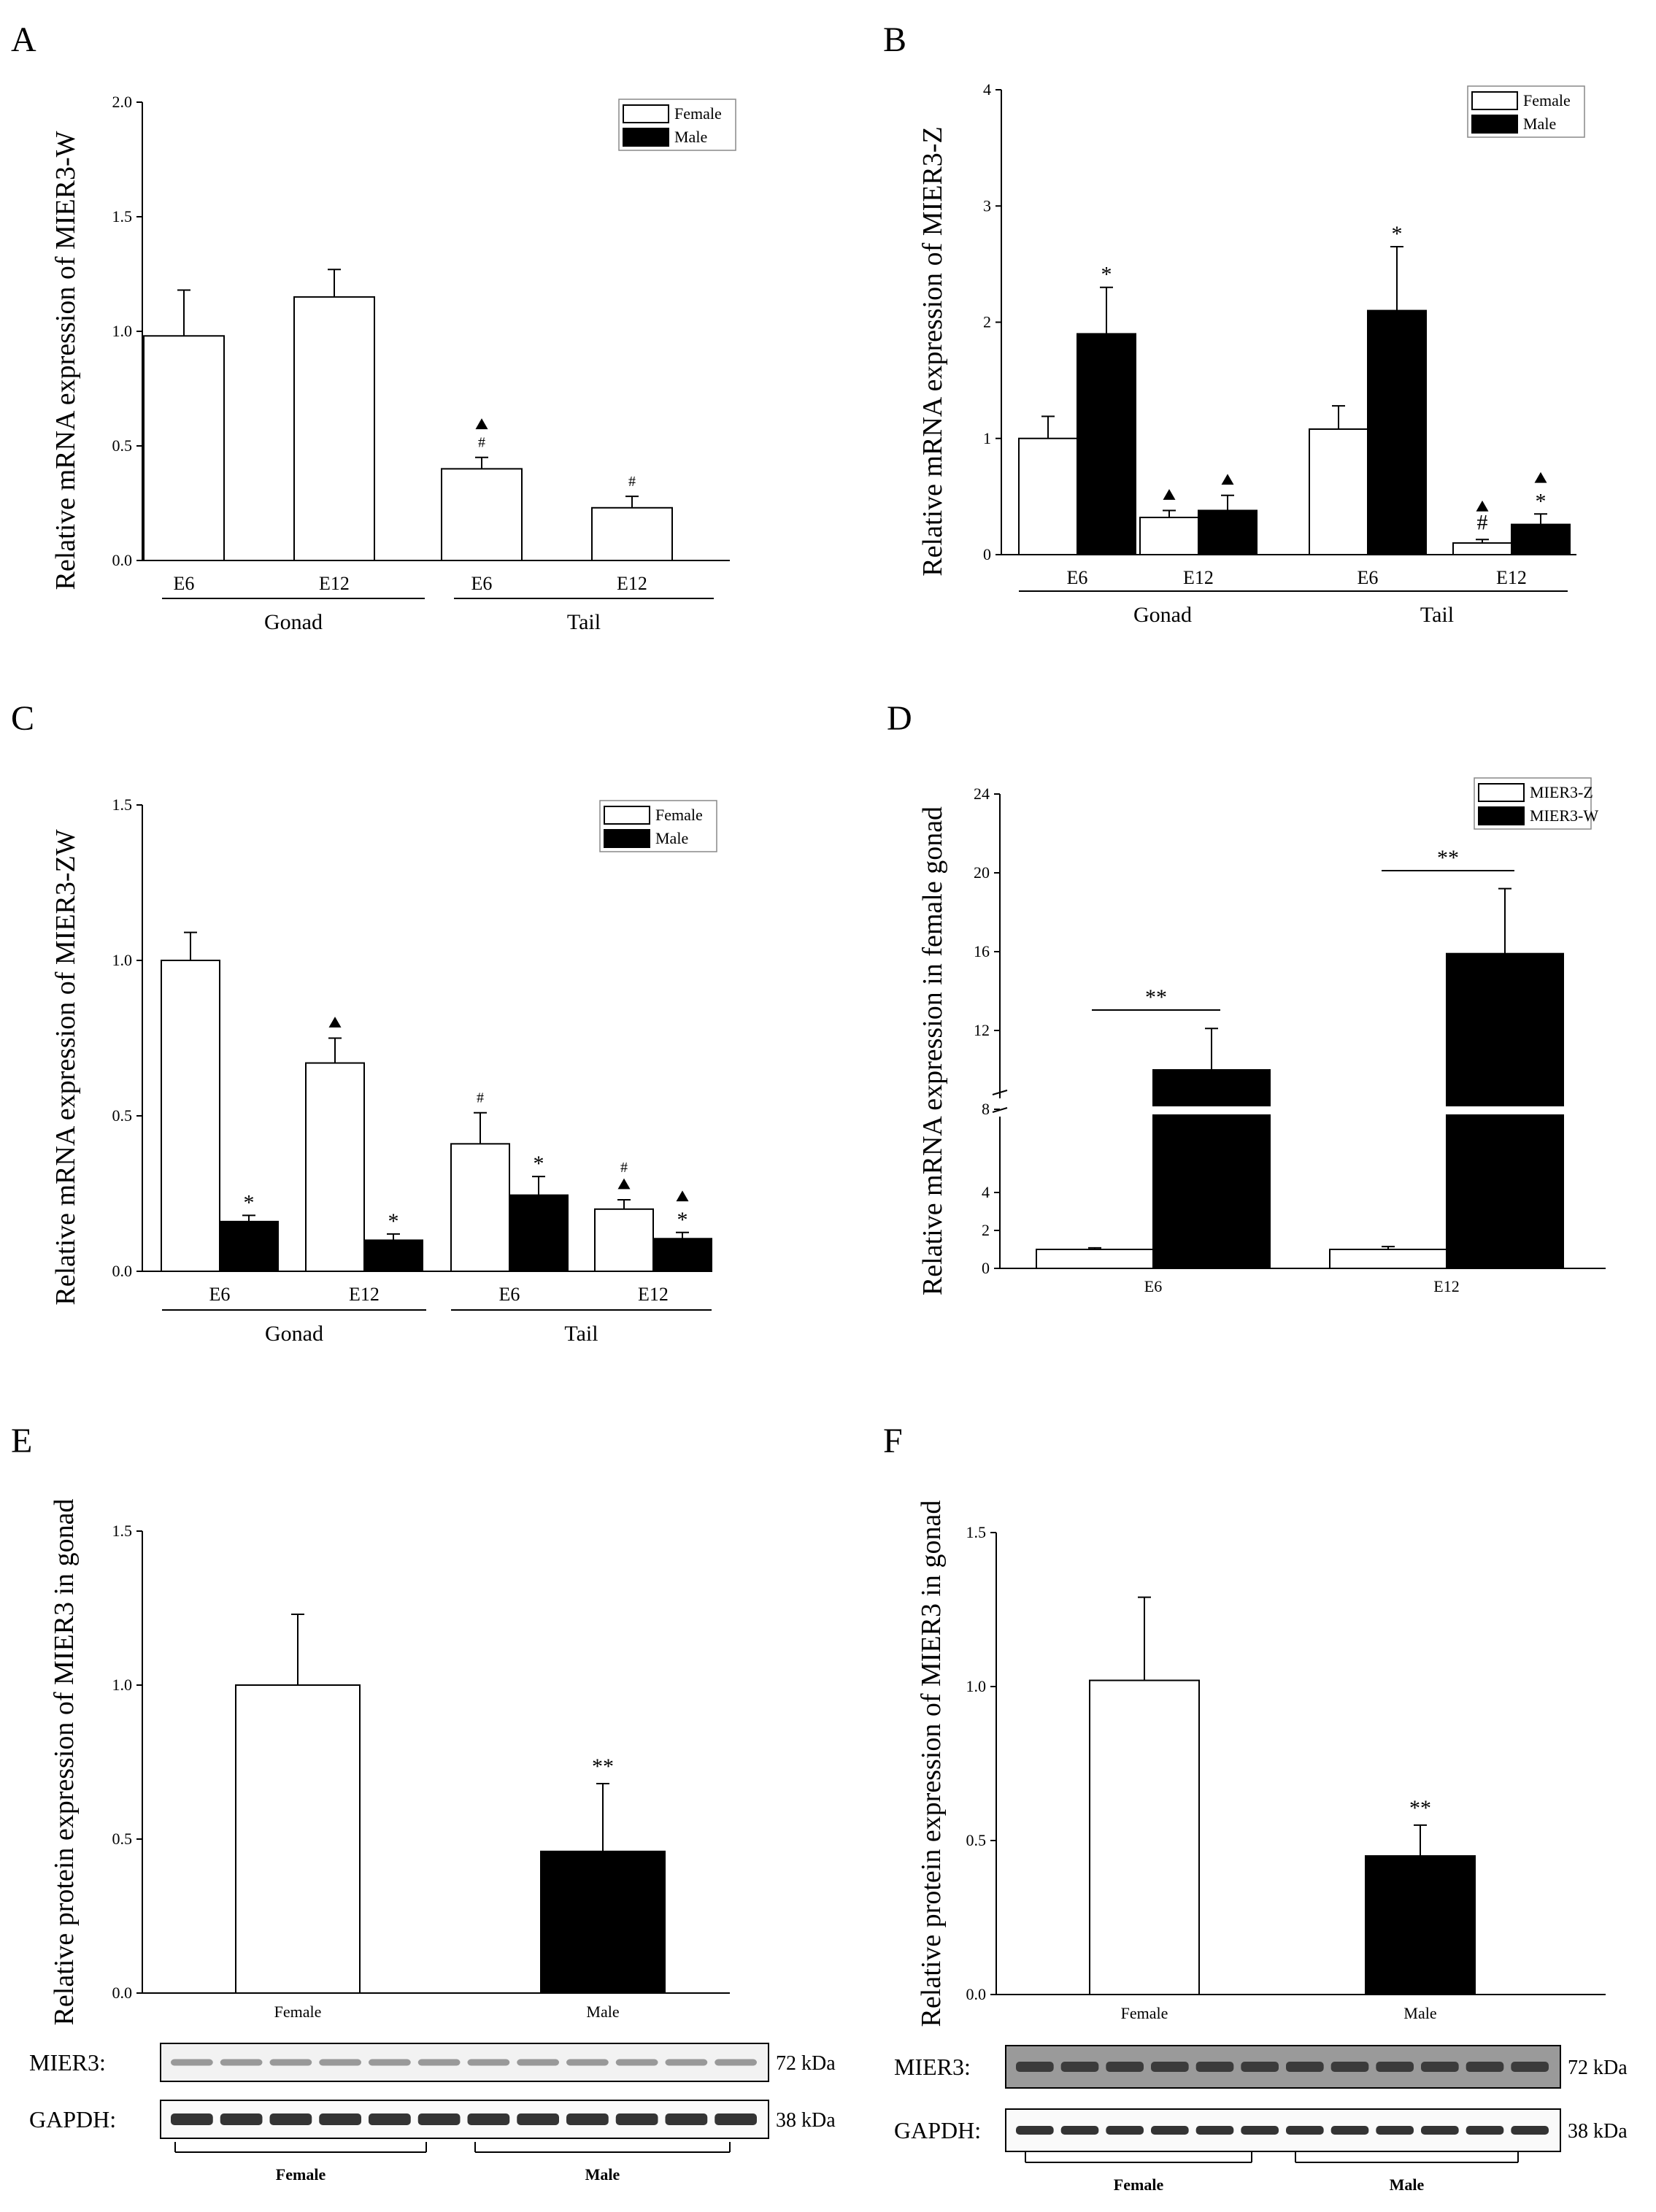 This screenshot has width=1656, height=2212. I want to click on panel-letter: D, so click(899, 718).